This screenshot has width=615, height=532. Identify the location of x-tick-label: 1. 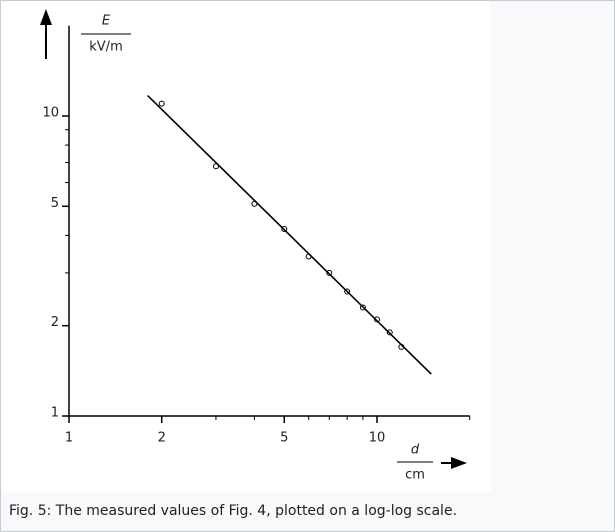
(69, 438).